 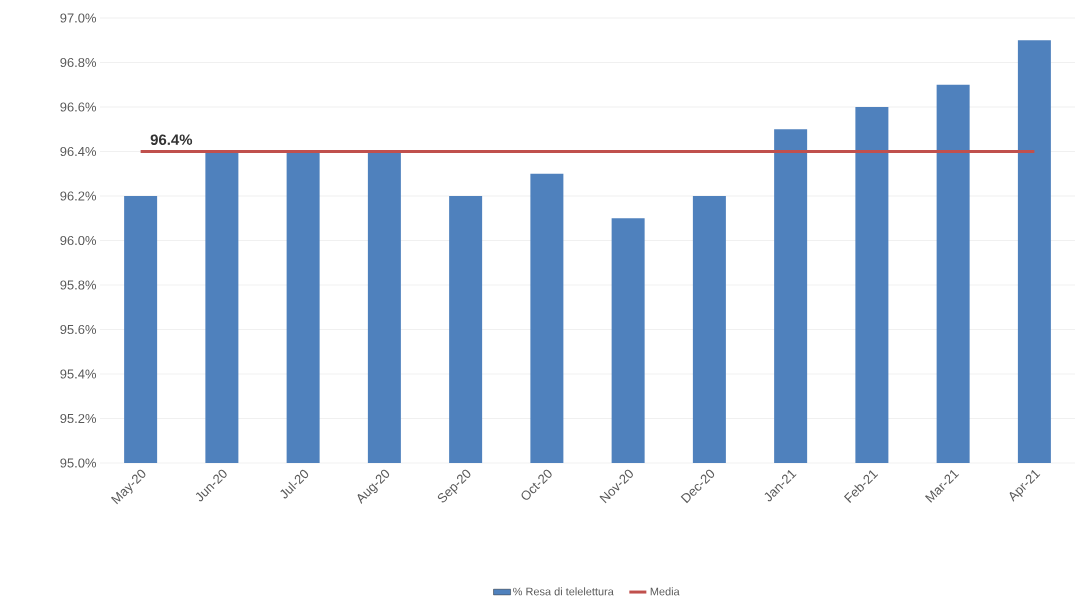 What do you see at coordinates (78, 18) in the screenshot?
I see `y-tick-label: 97.0%` at bounding box center [78, 18].